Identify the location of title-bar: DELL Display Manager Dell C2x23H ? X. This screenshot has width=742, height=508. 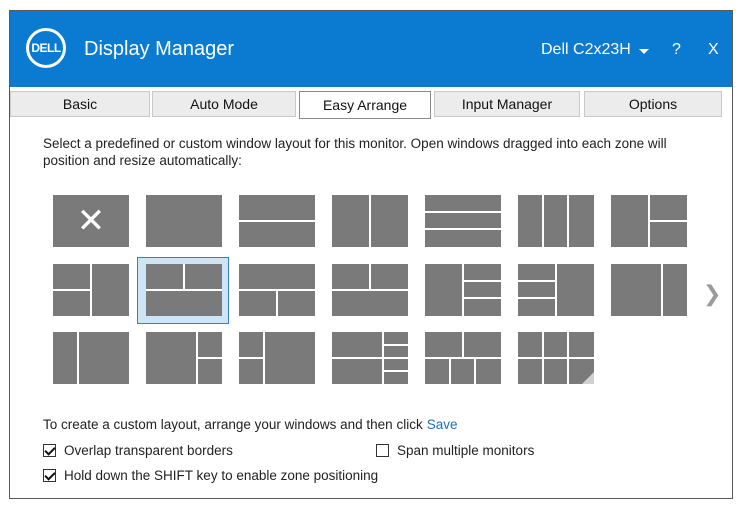
(371, 49).